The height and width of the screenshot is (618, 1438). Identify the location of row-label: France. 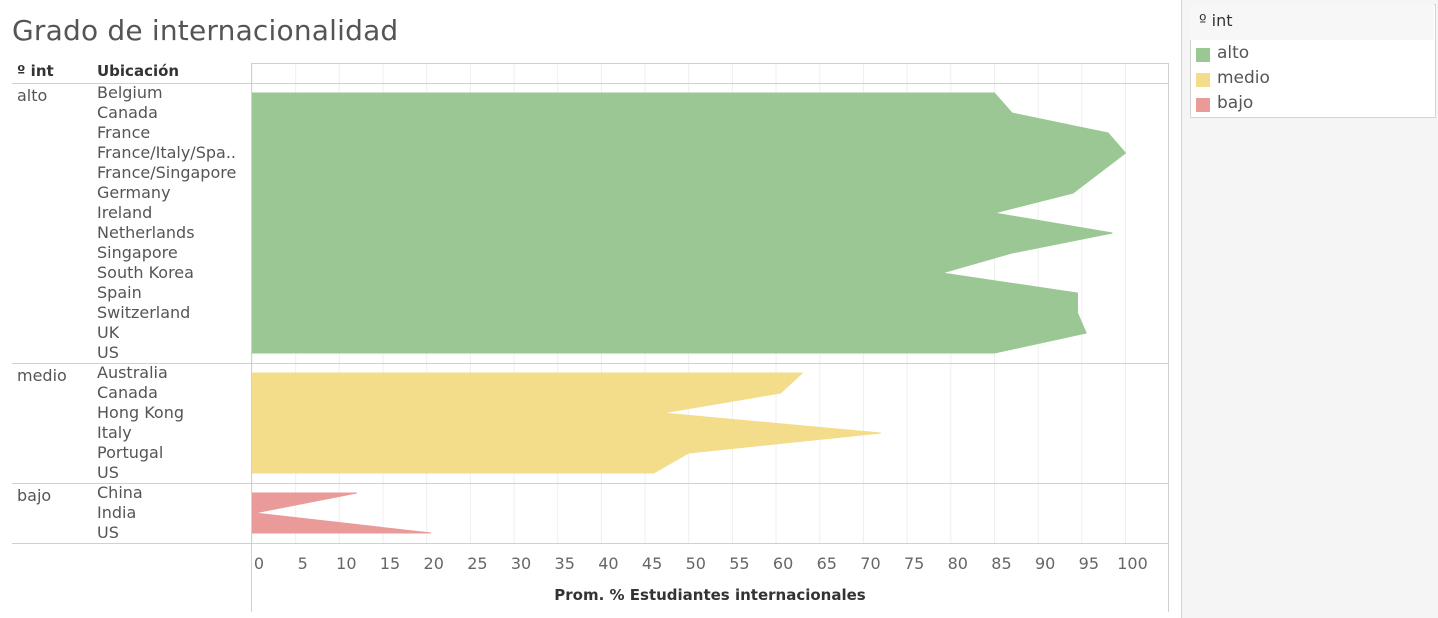
(124, 132).